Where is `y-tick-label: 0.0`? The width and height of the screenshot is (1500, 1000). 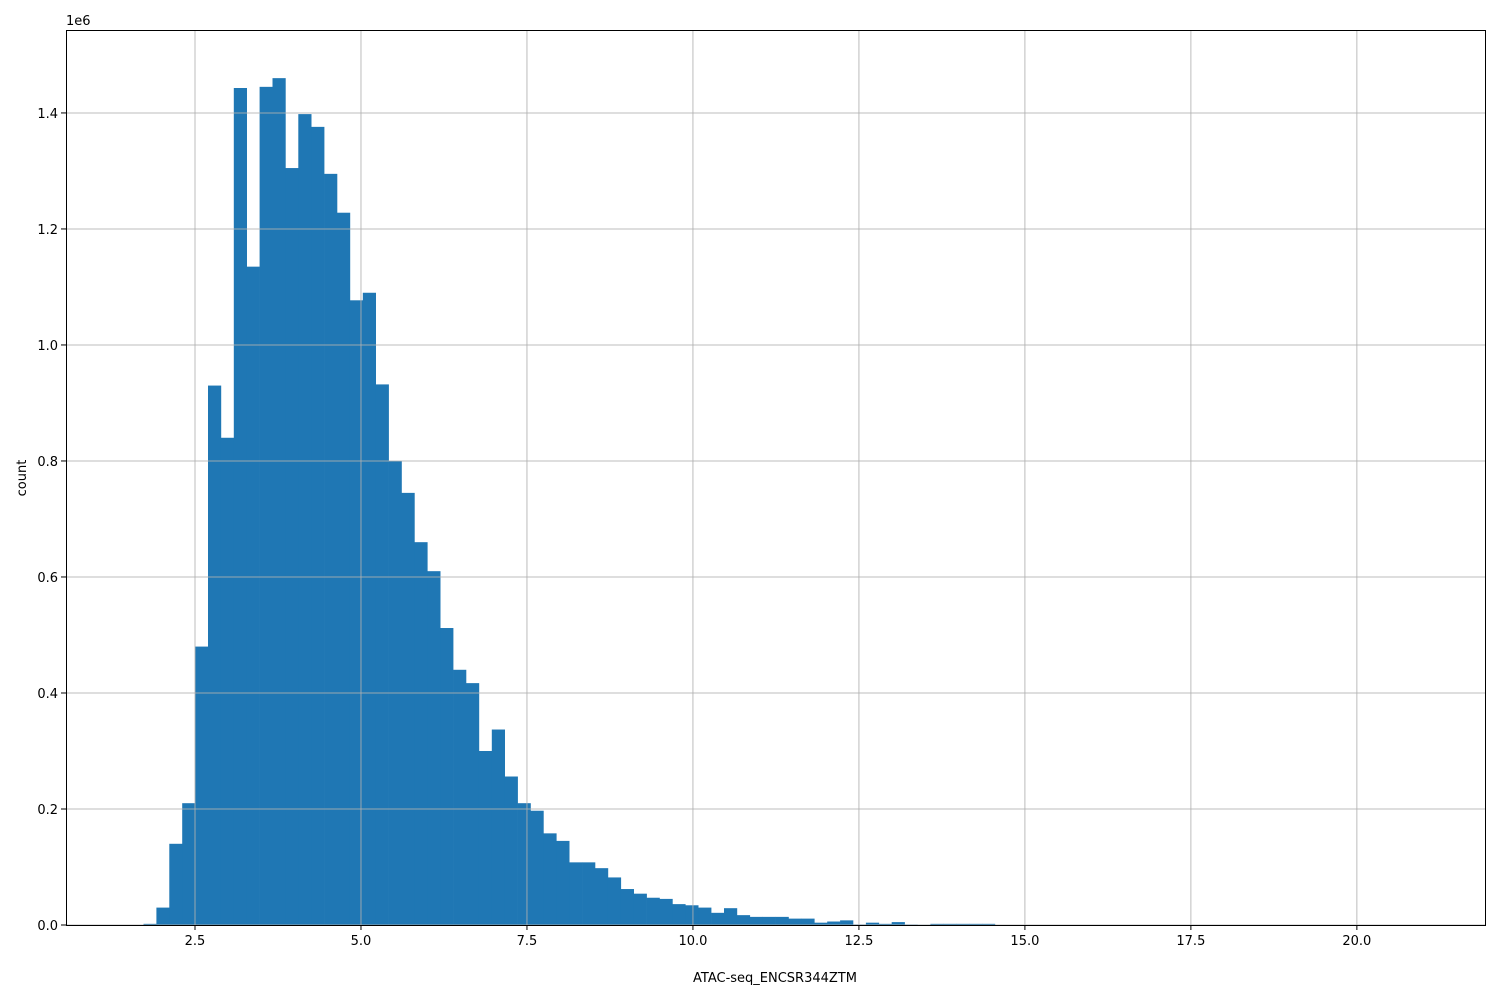
y-tick-label: 0.0 is located at coordinates (47, 926).